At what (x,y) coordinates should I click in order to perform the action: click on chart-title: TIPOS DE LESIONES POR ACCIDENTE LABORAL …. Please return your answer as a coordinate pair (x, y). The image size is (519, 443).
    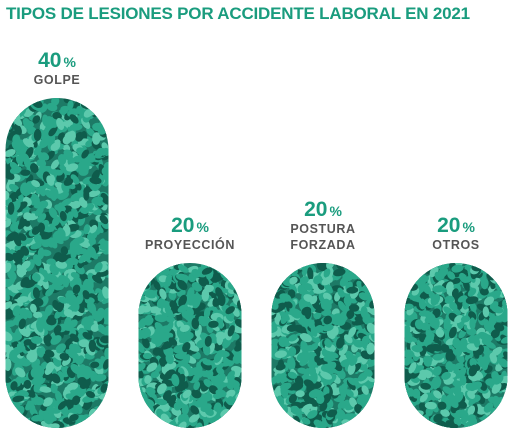
    Looking at the image, I should click on (238, 13).